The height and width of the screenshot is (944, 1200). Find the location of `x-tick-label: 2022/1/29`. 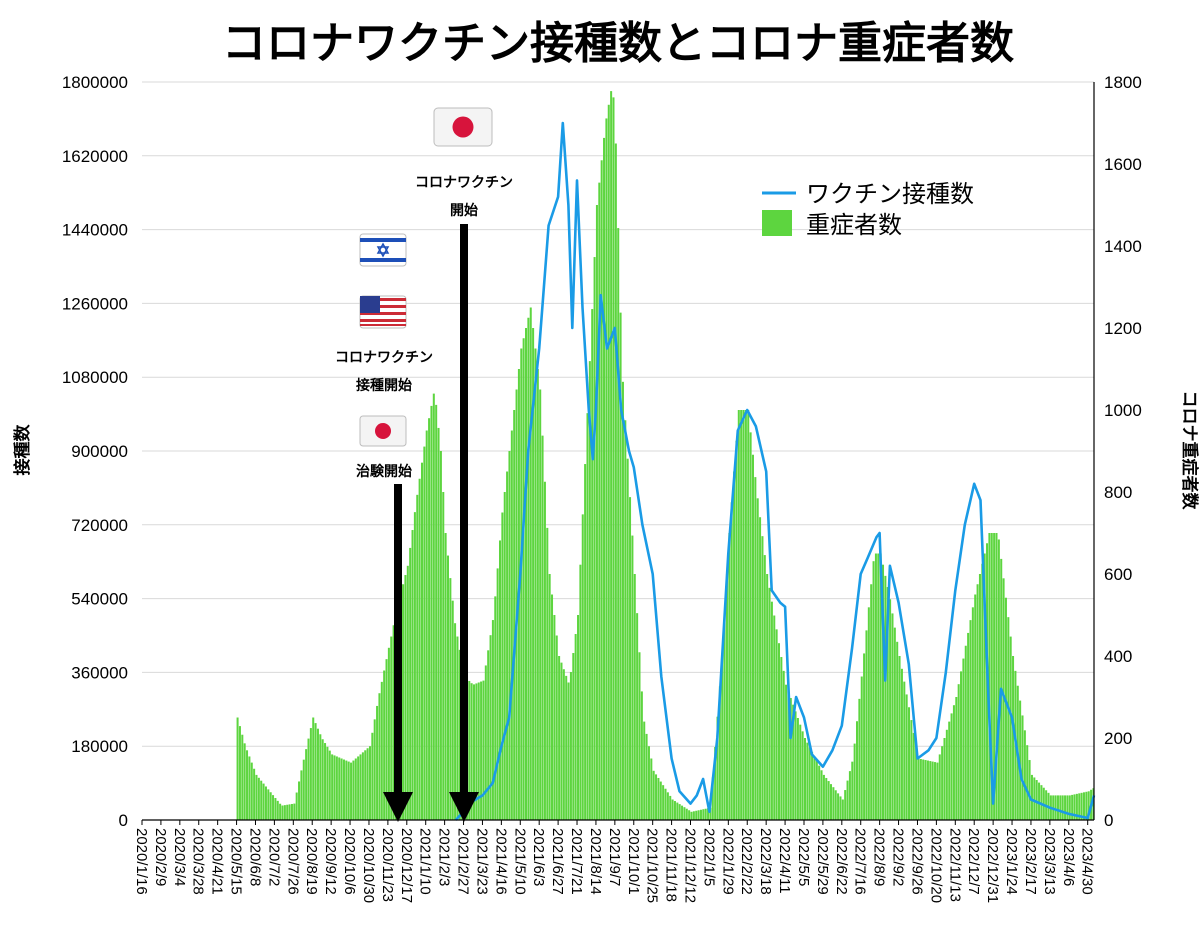

x-tick-label: 2022/1/29 is located at coordinates (727, 861).